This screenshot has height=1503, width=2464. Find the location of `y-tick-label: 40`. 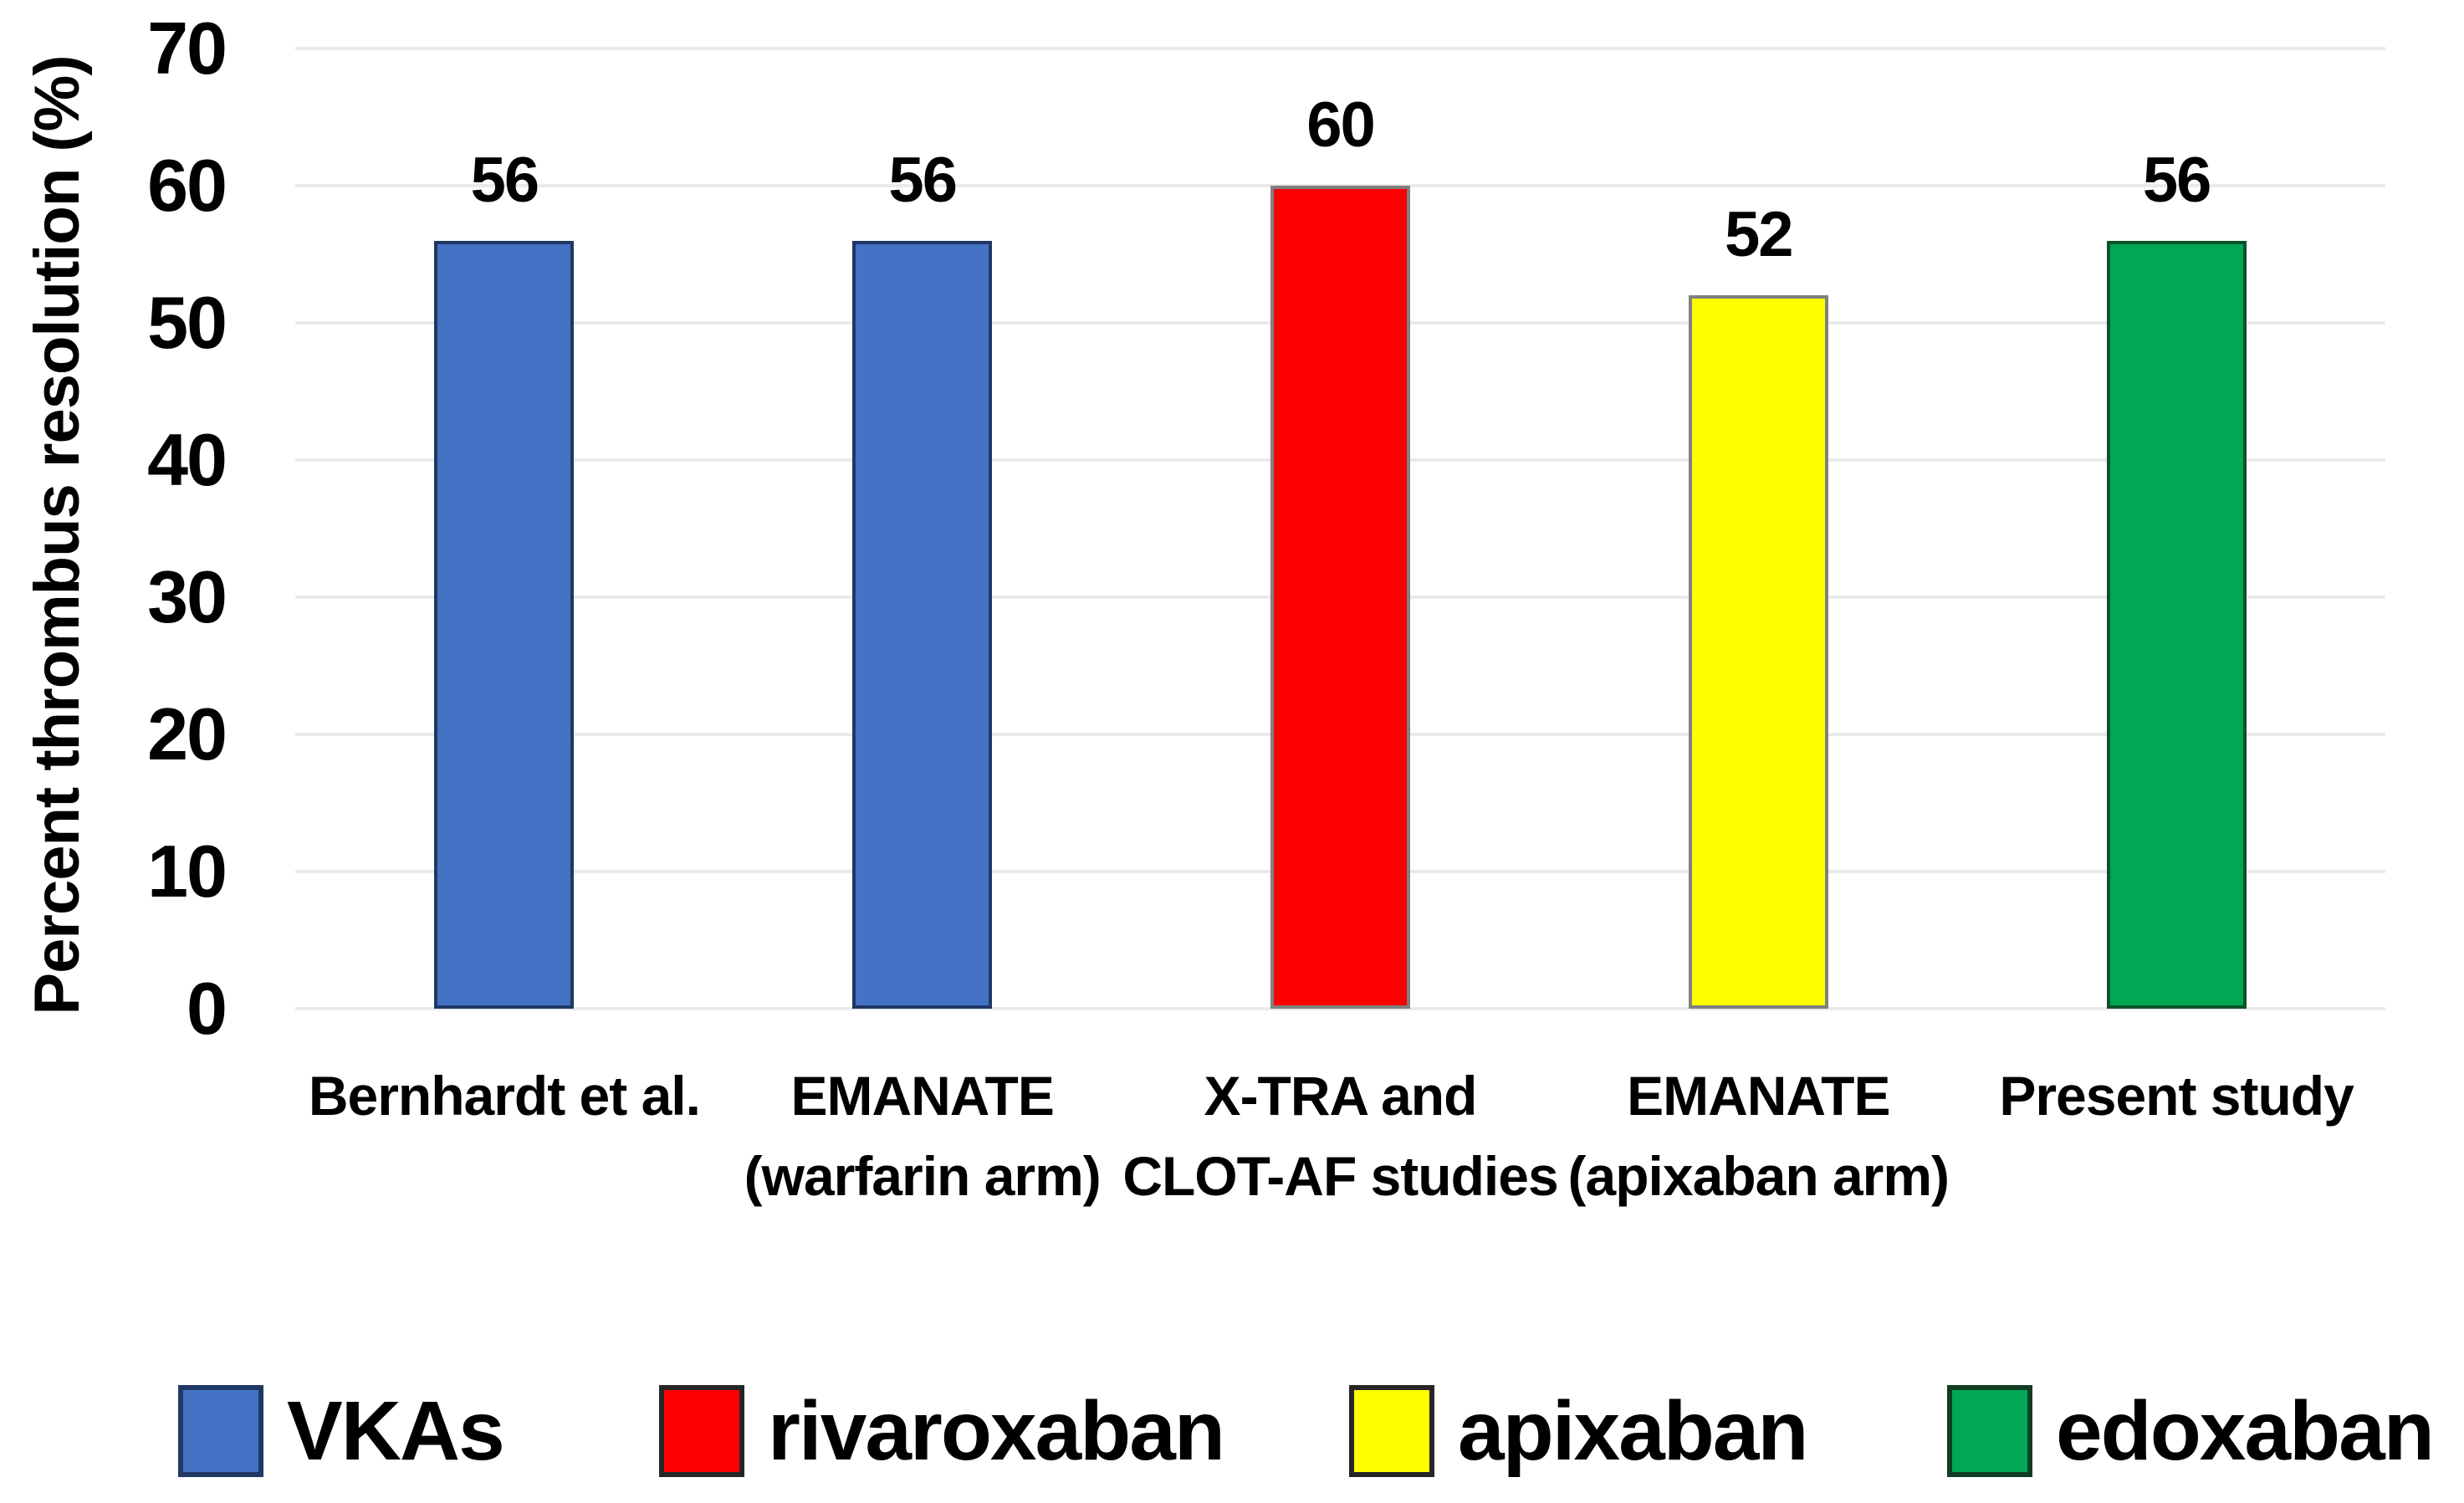

y-tick-label: 40 is located at coordinates (187, 459).